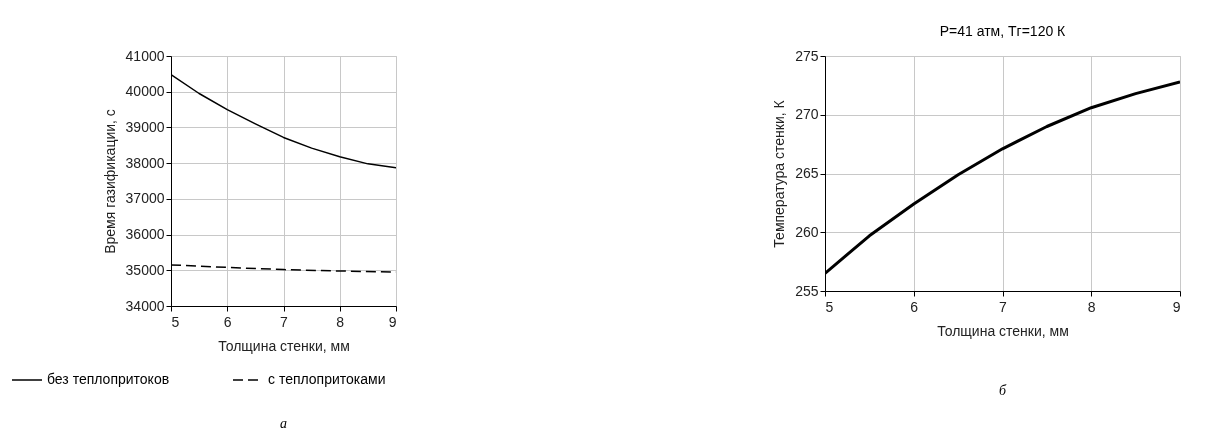 This screenshot has width=1224, height=431. Describe the element at coordinates (807, 231) in the screenshot. I see `y-tick-label: 260` at that location.